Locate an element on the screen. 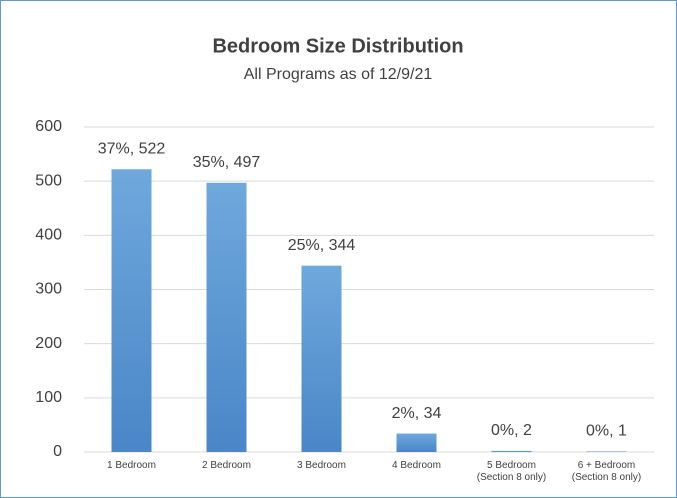  x-tick-label: 2 Bedroom is located at coordinates (226, 465).